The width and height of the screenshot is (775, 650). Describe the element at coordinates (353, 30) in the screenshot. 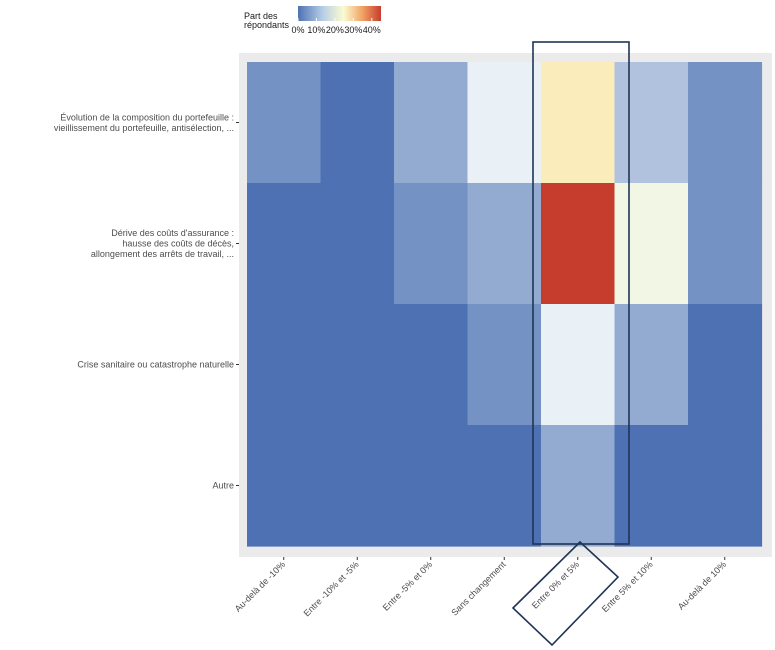

I see `legend-tick-label: 30%` at that location.